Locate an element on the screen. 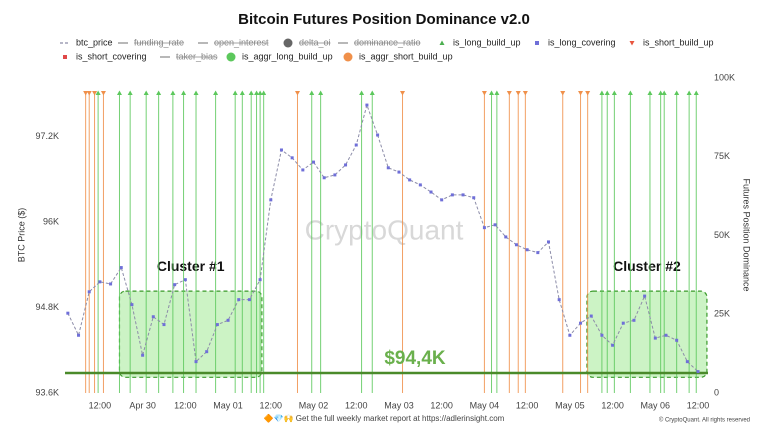 This screenshot has height=432, width=768. legend-label: funding_rate is located at coordinates (159, 42).